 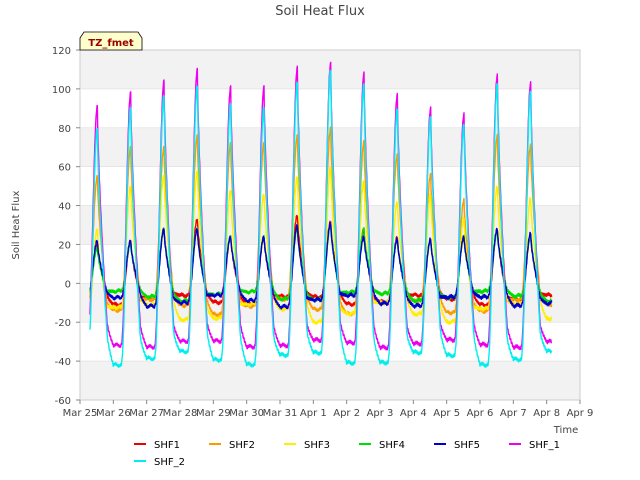 I want to click on annotation-label: TZ_fmet, so click(x=111, y=43).